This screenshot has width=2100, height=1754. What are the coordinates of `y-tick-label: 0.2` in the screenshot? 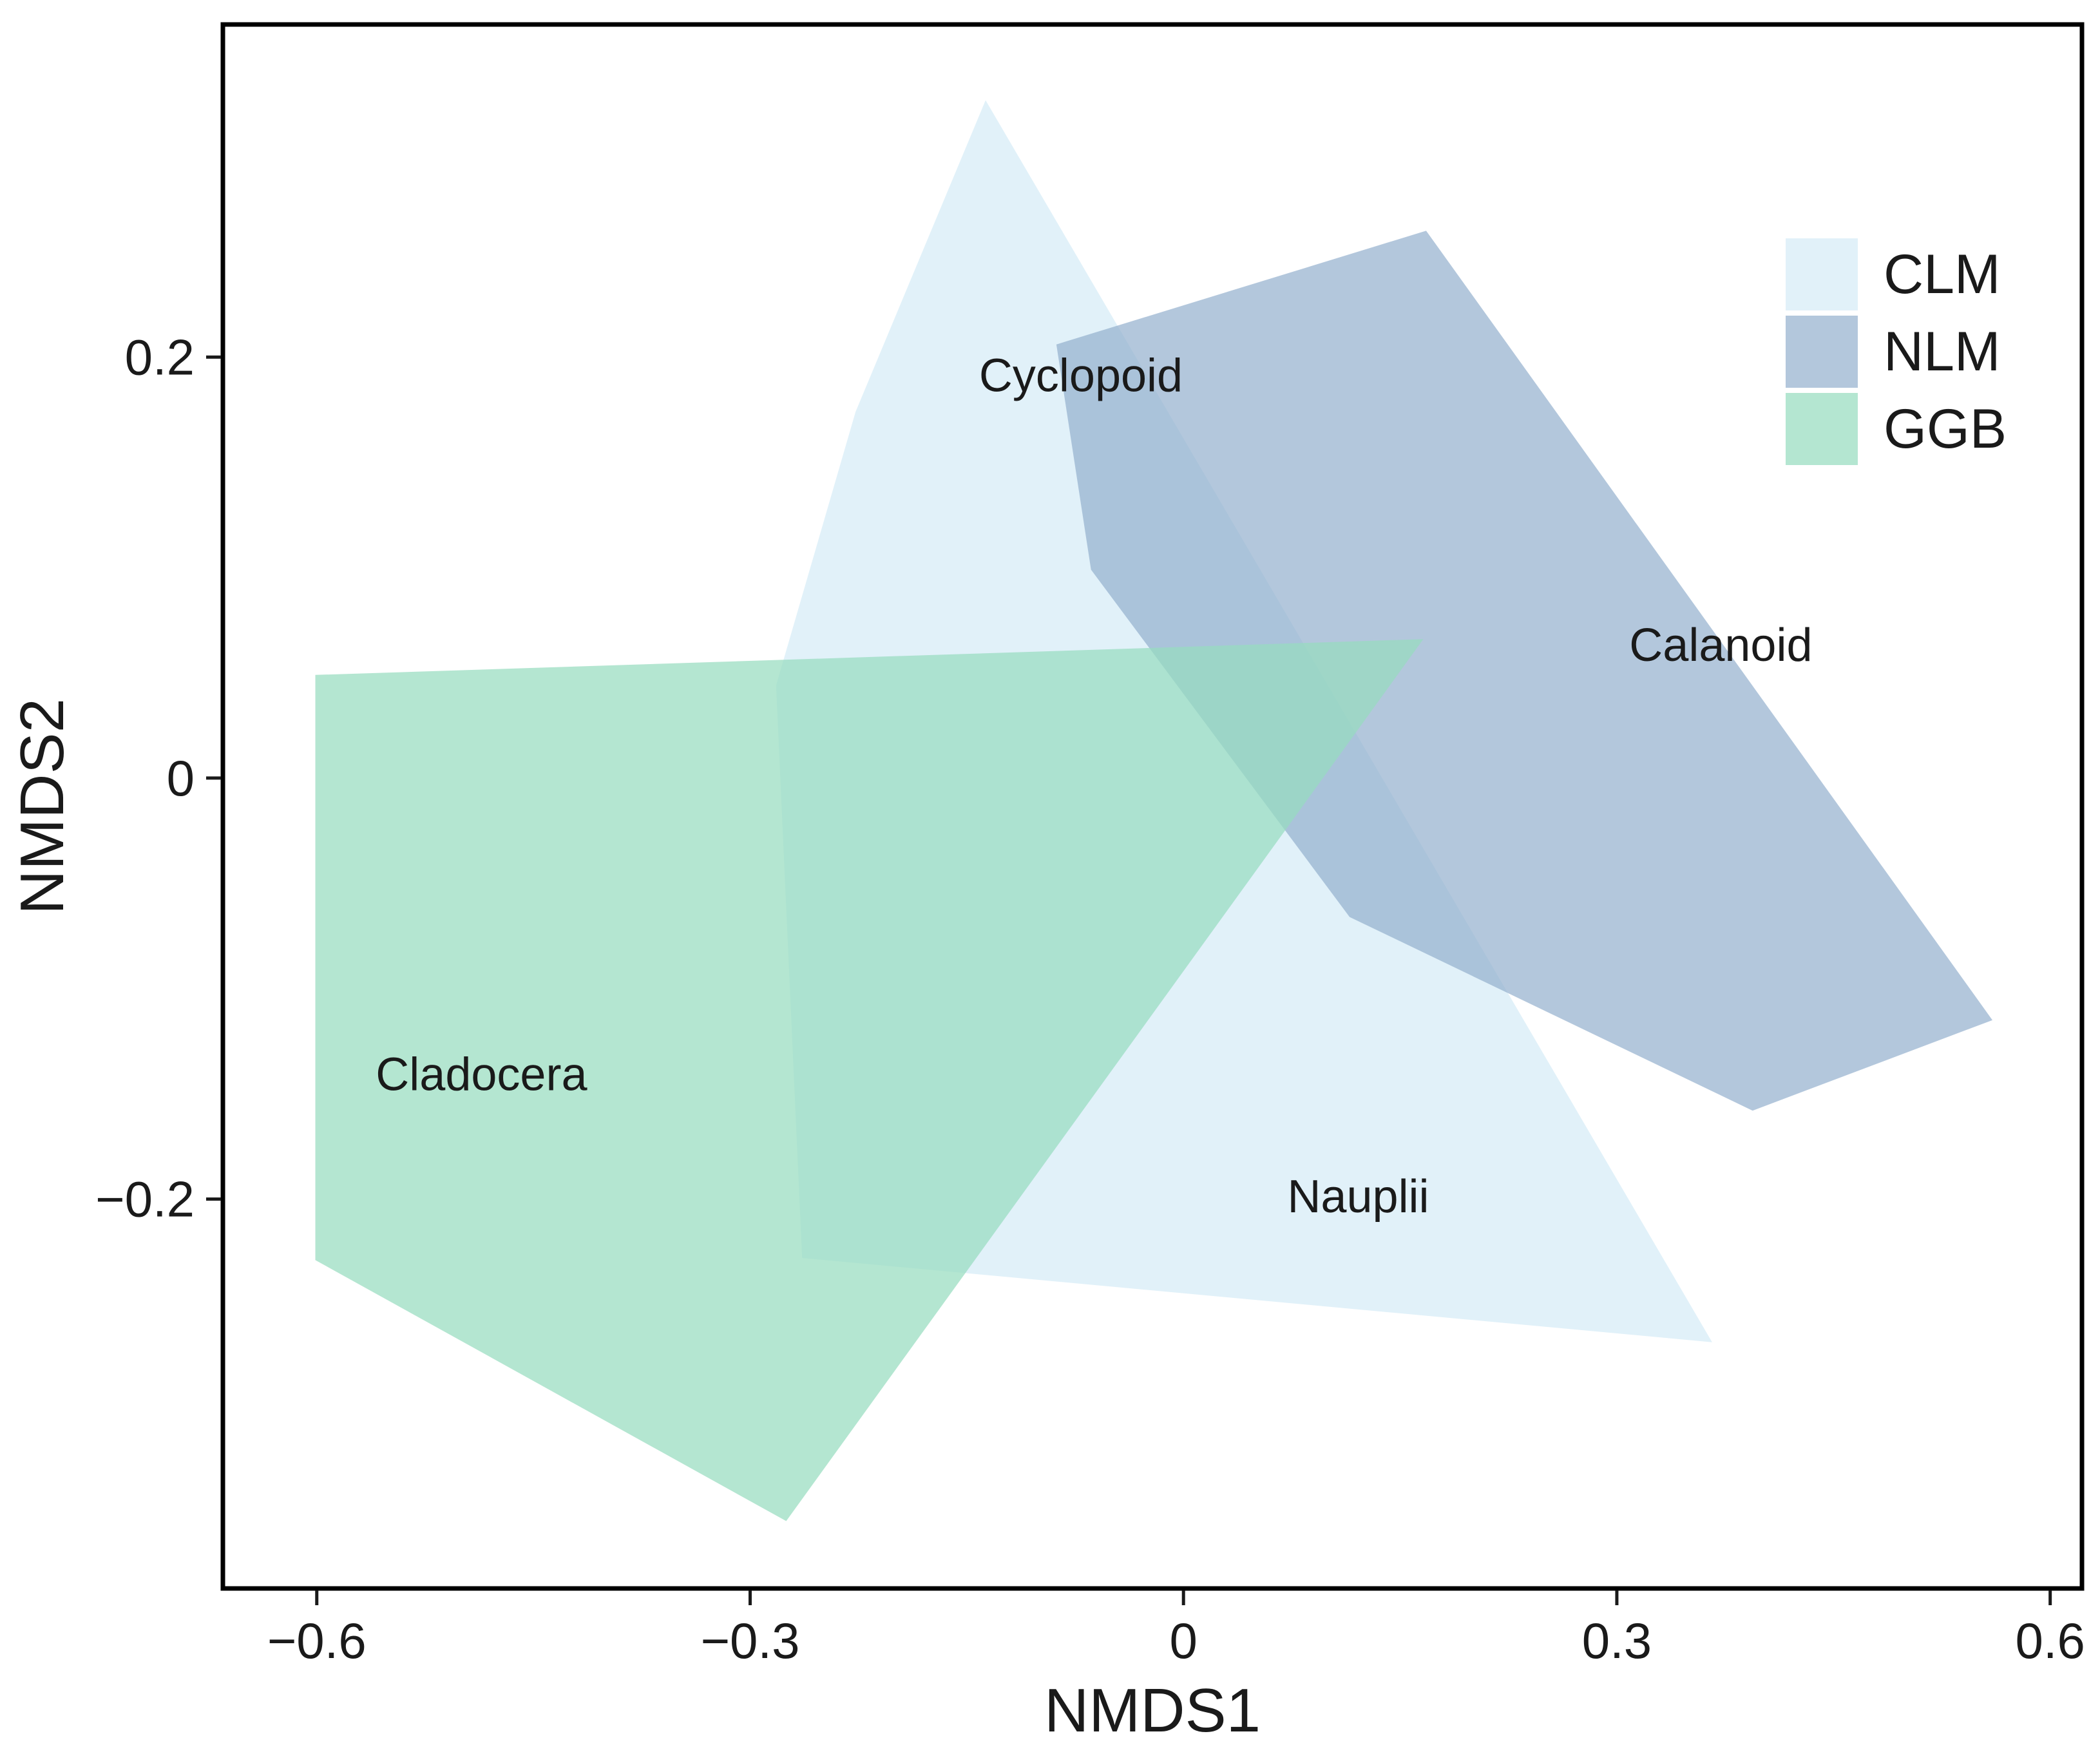 It's located at (160, 357).